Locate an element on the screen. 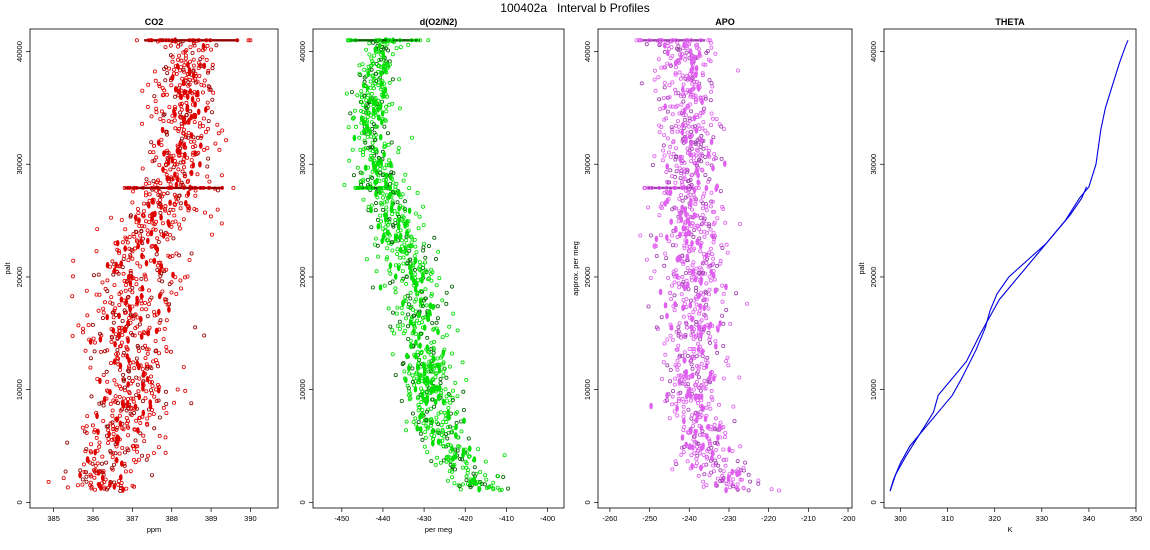 This screenshot has height=550, width=1150. y-tick-label: 20000 is located at coordinates (873, 277).